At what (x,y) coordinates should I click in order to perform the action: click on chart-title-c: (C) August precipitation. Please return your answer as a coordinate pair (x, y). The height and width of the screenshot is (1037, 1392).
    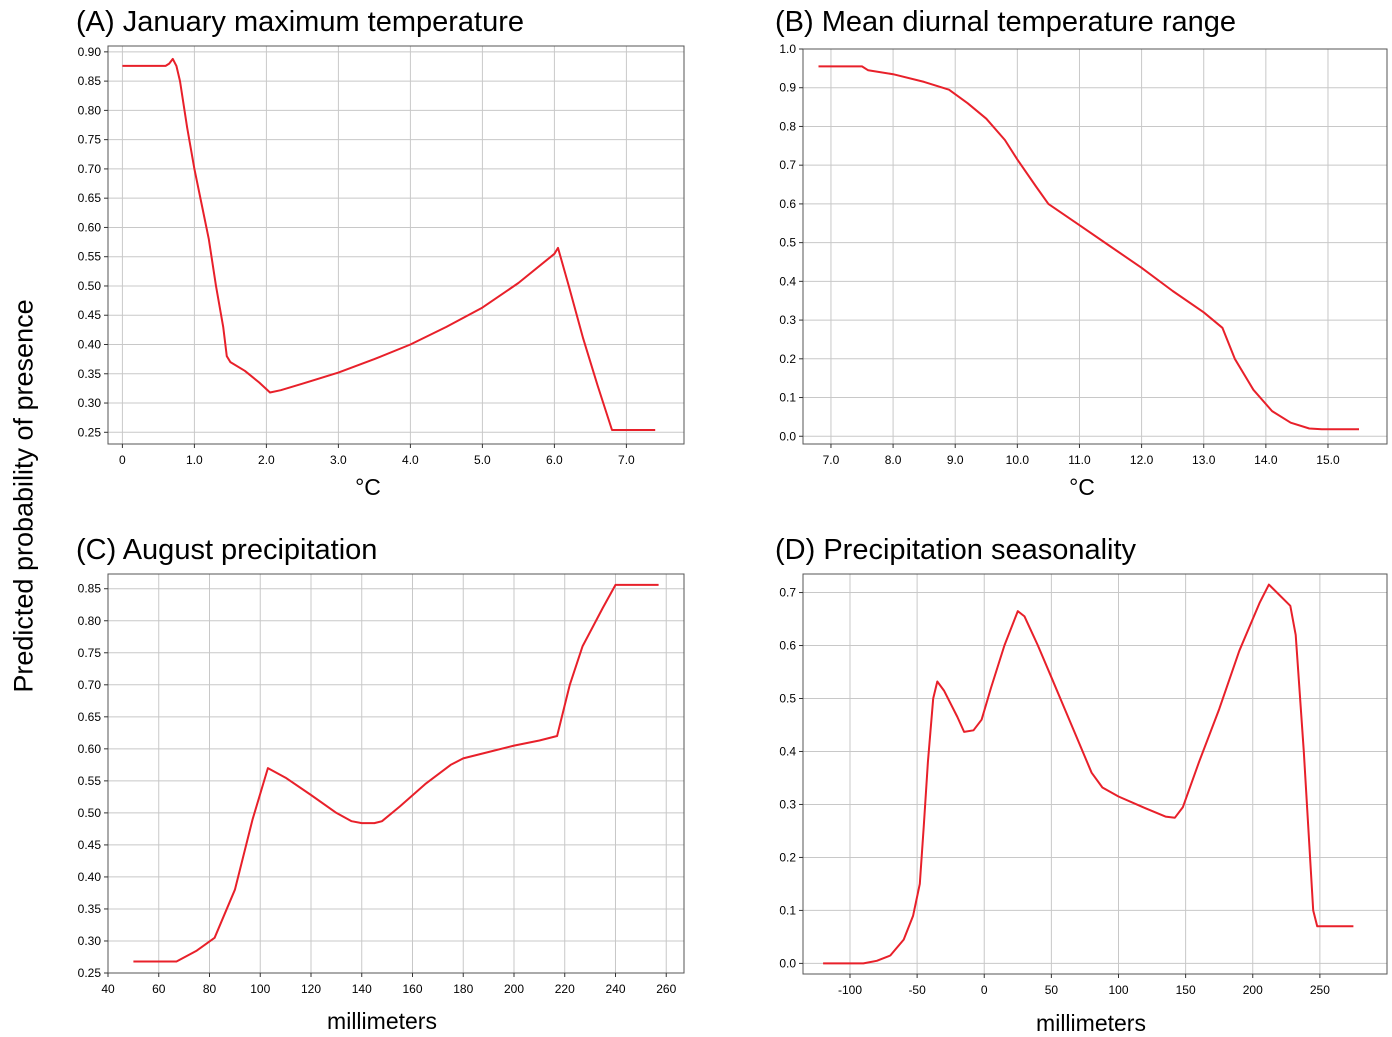
    Looking at the image, I should click on (227, 550).